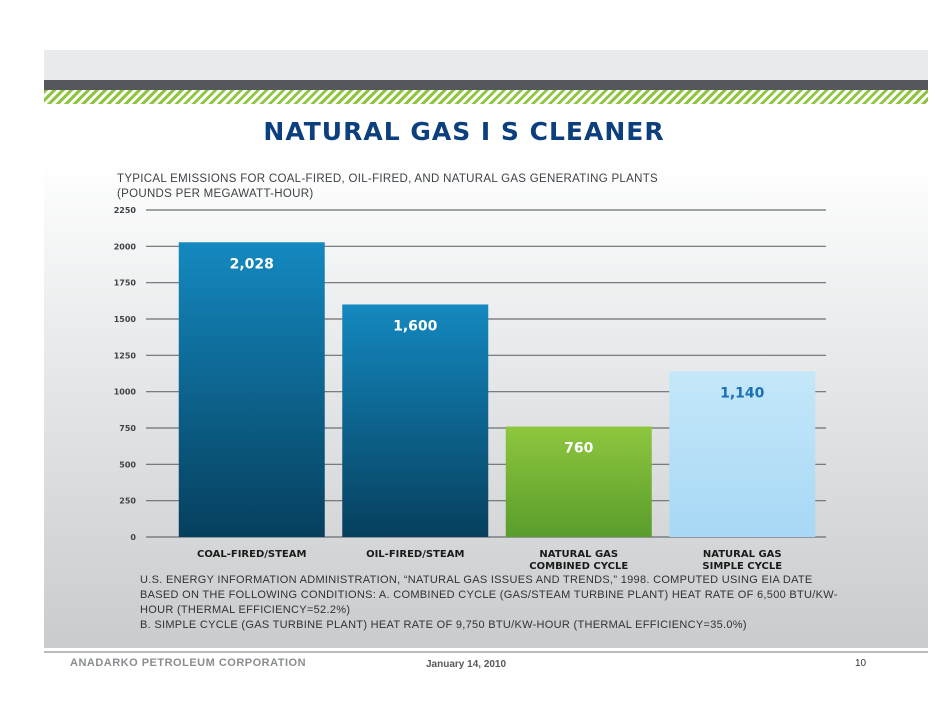  I want to click on y-tick-label-1000: 1000, so click(125, 392).